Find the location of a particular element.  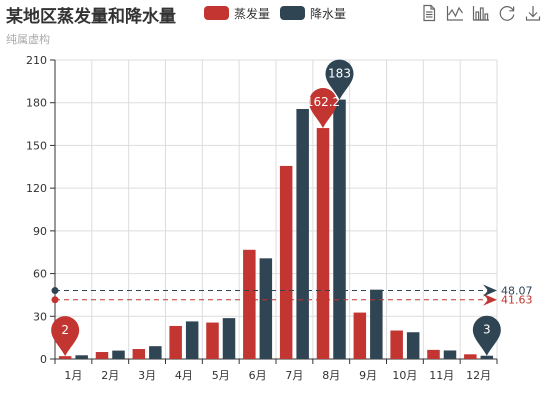

y-tick-label: 0 is located at coordinates (43, 359).